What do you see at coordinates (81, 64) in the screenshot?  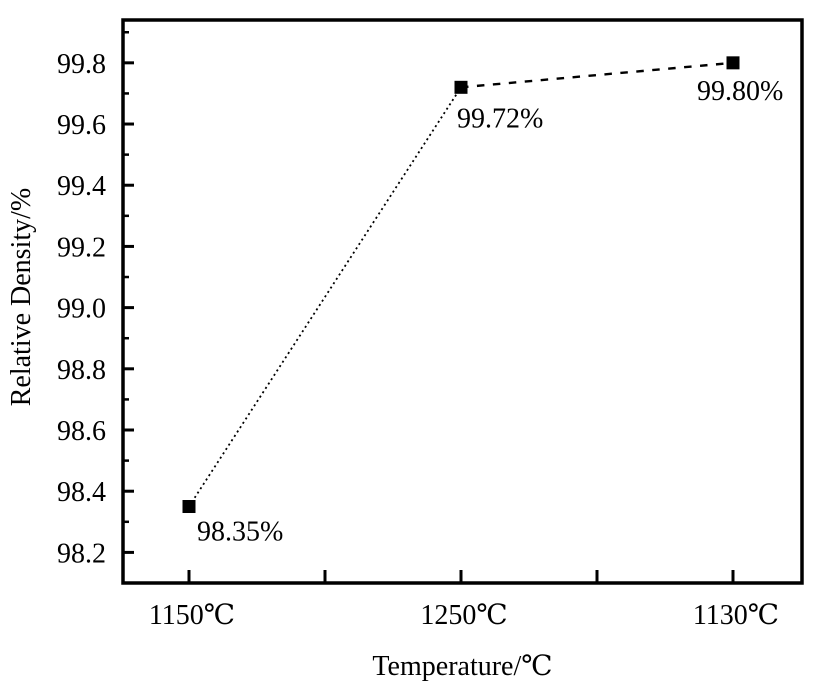 I see `y-tick-label: 99.8` at bounding box center [81, 64].